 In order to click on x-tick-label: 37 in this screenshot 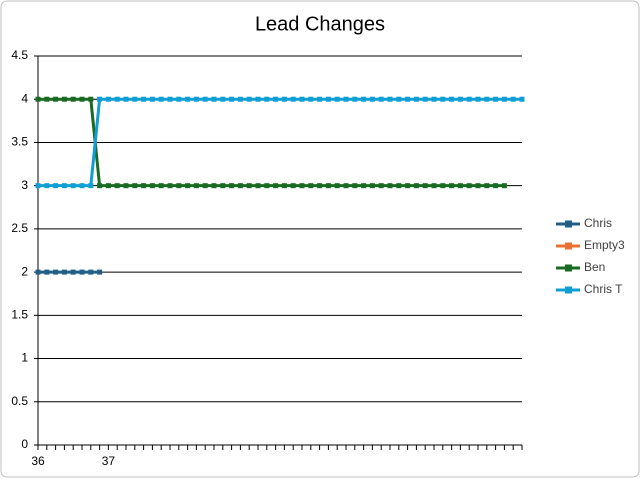, I will do `click(109, 461)`.